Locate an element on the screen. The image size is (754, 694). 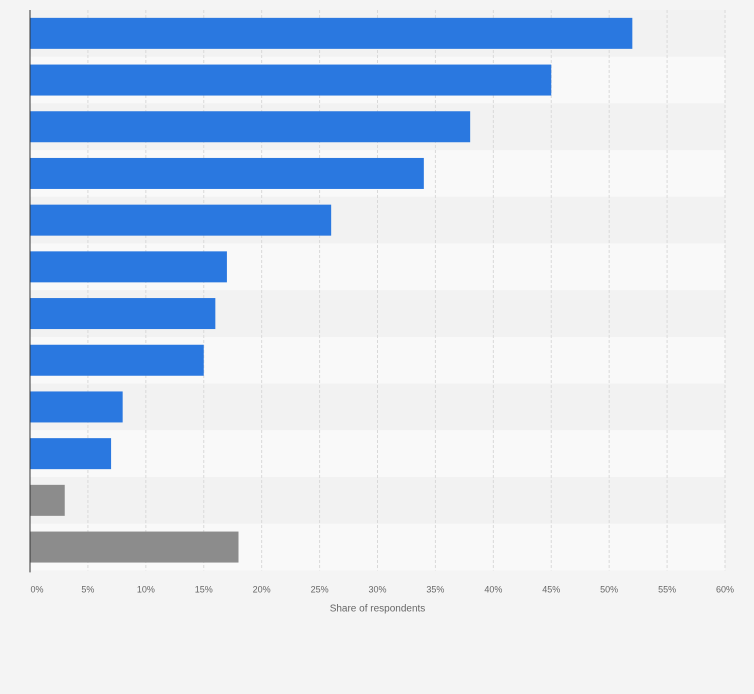
x-tick-label: 5% is located at coordinates (87, 589).